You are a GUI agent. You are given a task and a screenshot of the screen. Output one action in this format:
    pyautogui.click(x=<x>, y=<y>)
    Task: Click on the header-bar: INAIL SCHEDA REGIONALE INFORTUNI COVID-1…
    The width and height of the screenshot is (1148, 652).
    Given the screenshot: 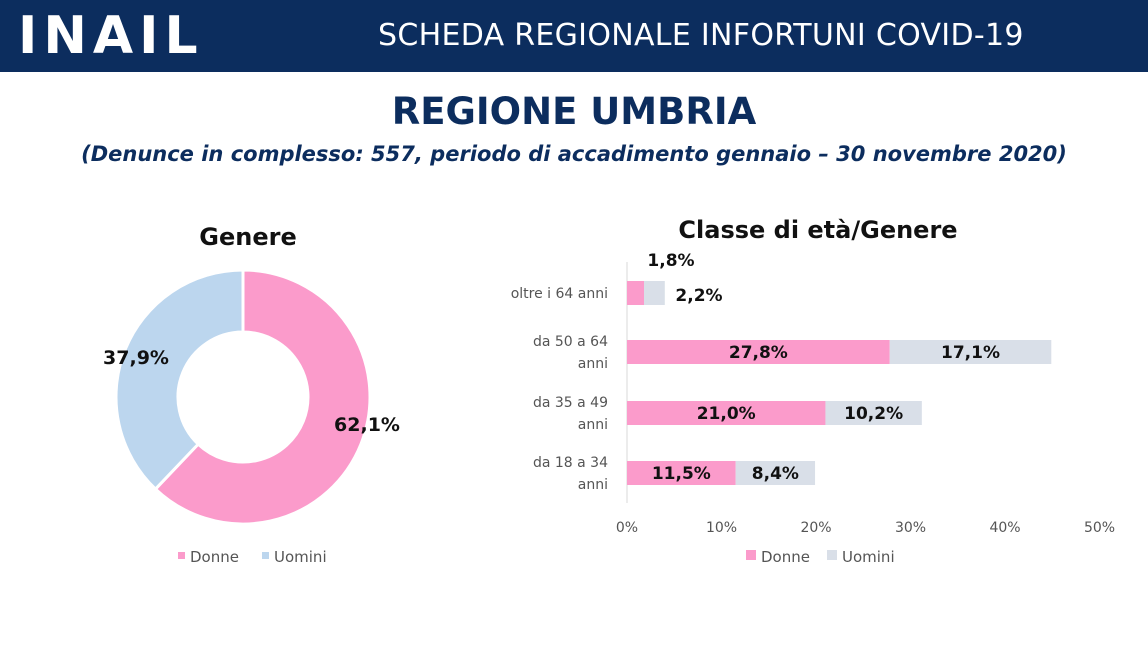 What is the action you would take?
    pyautogui.click(x=574, y=36)
    